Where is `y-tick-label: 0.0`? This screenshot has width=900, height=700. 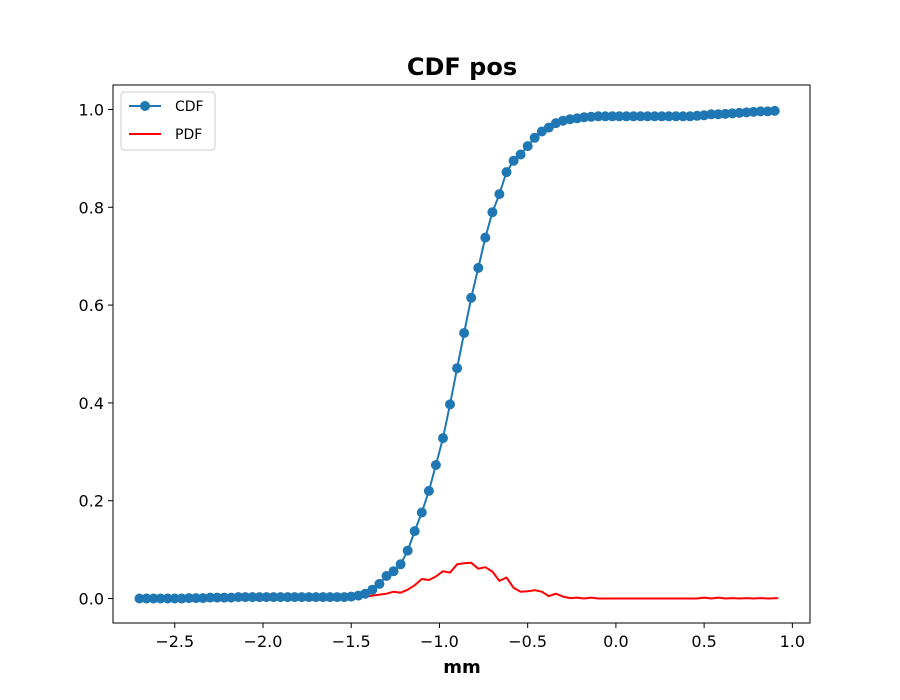
y-tick-label: 0.0 is located at coordinates (91, 599).